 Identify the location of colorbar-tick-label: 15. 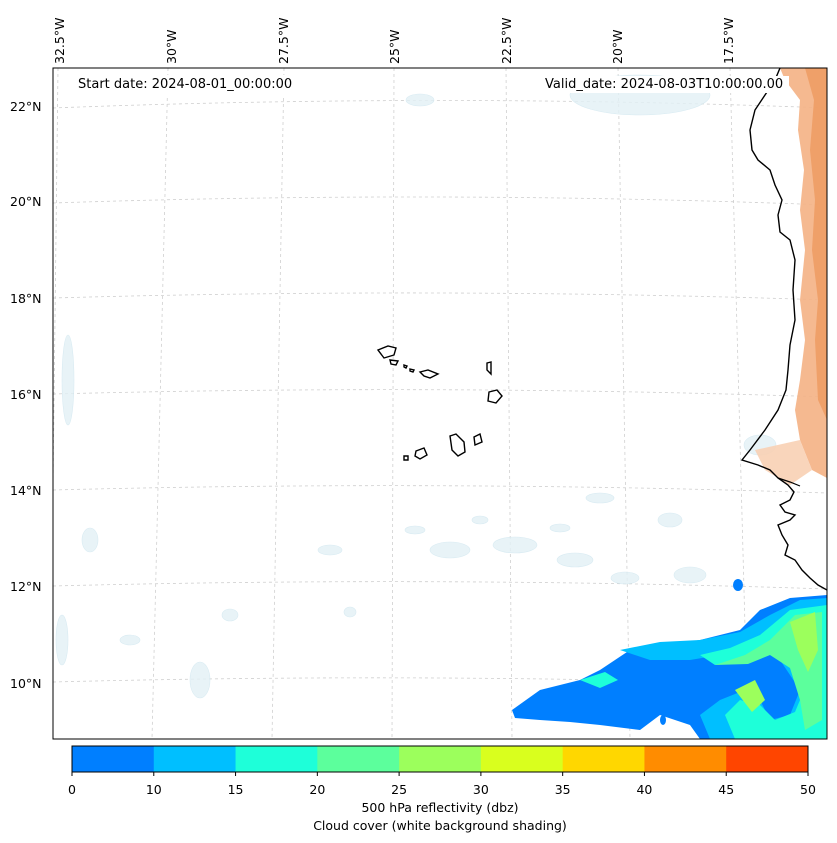
(235, 789).